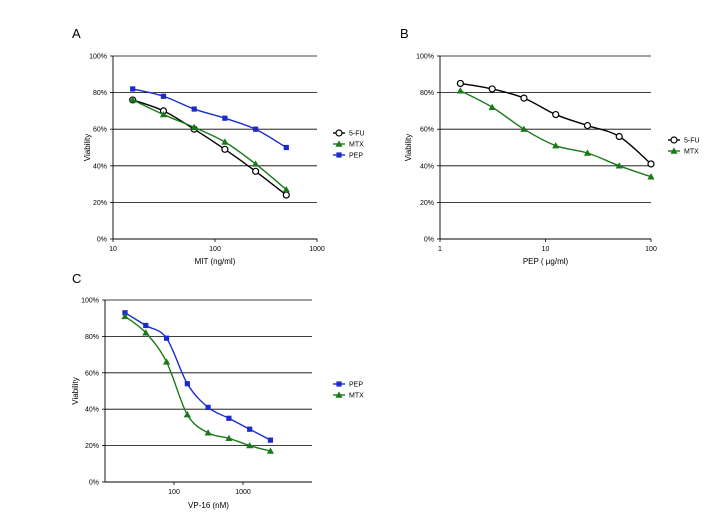 The width and height of the screenshot is (720, 520). Describe the element at coordinates (357, 134) in the screenshot. I see `legend-label: 5-FU` at that location.